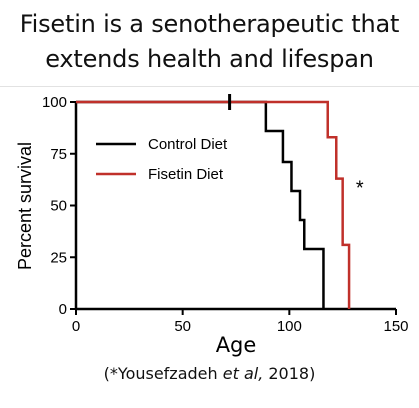  I want to click on y-tick-label: 100, so click(54, 102).